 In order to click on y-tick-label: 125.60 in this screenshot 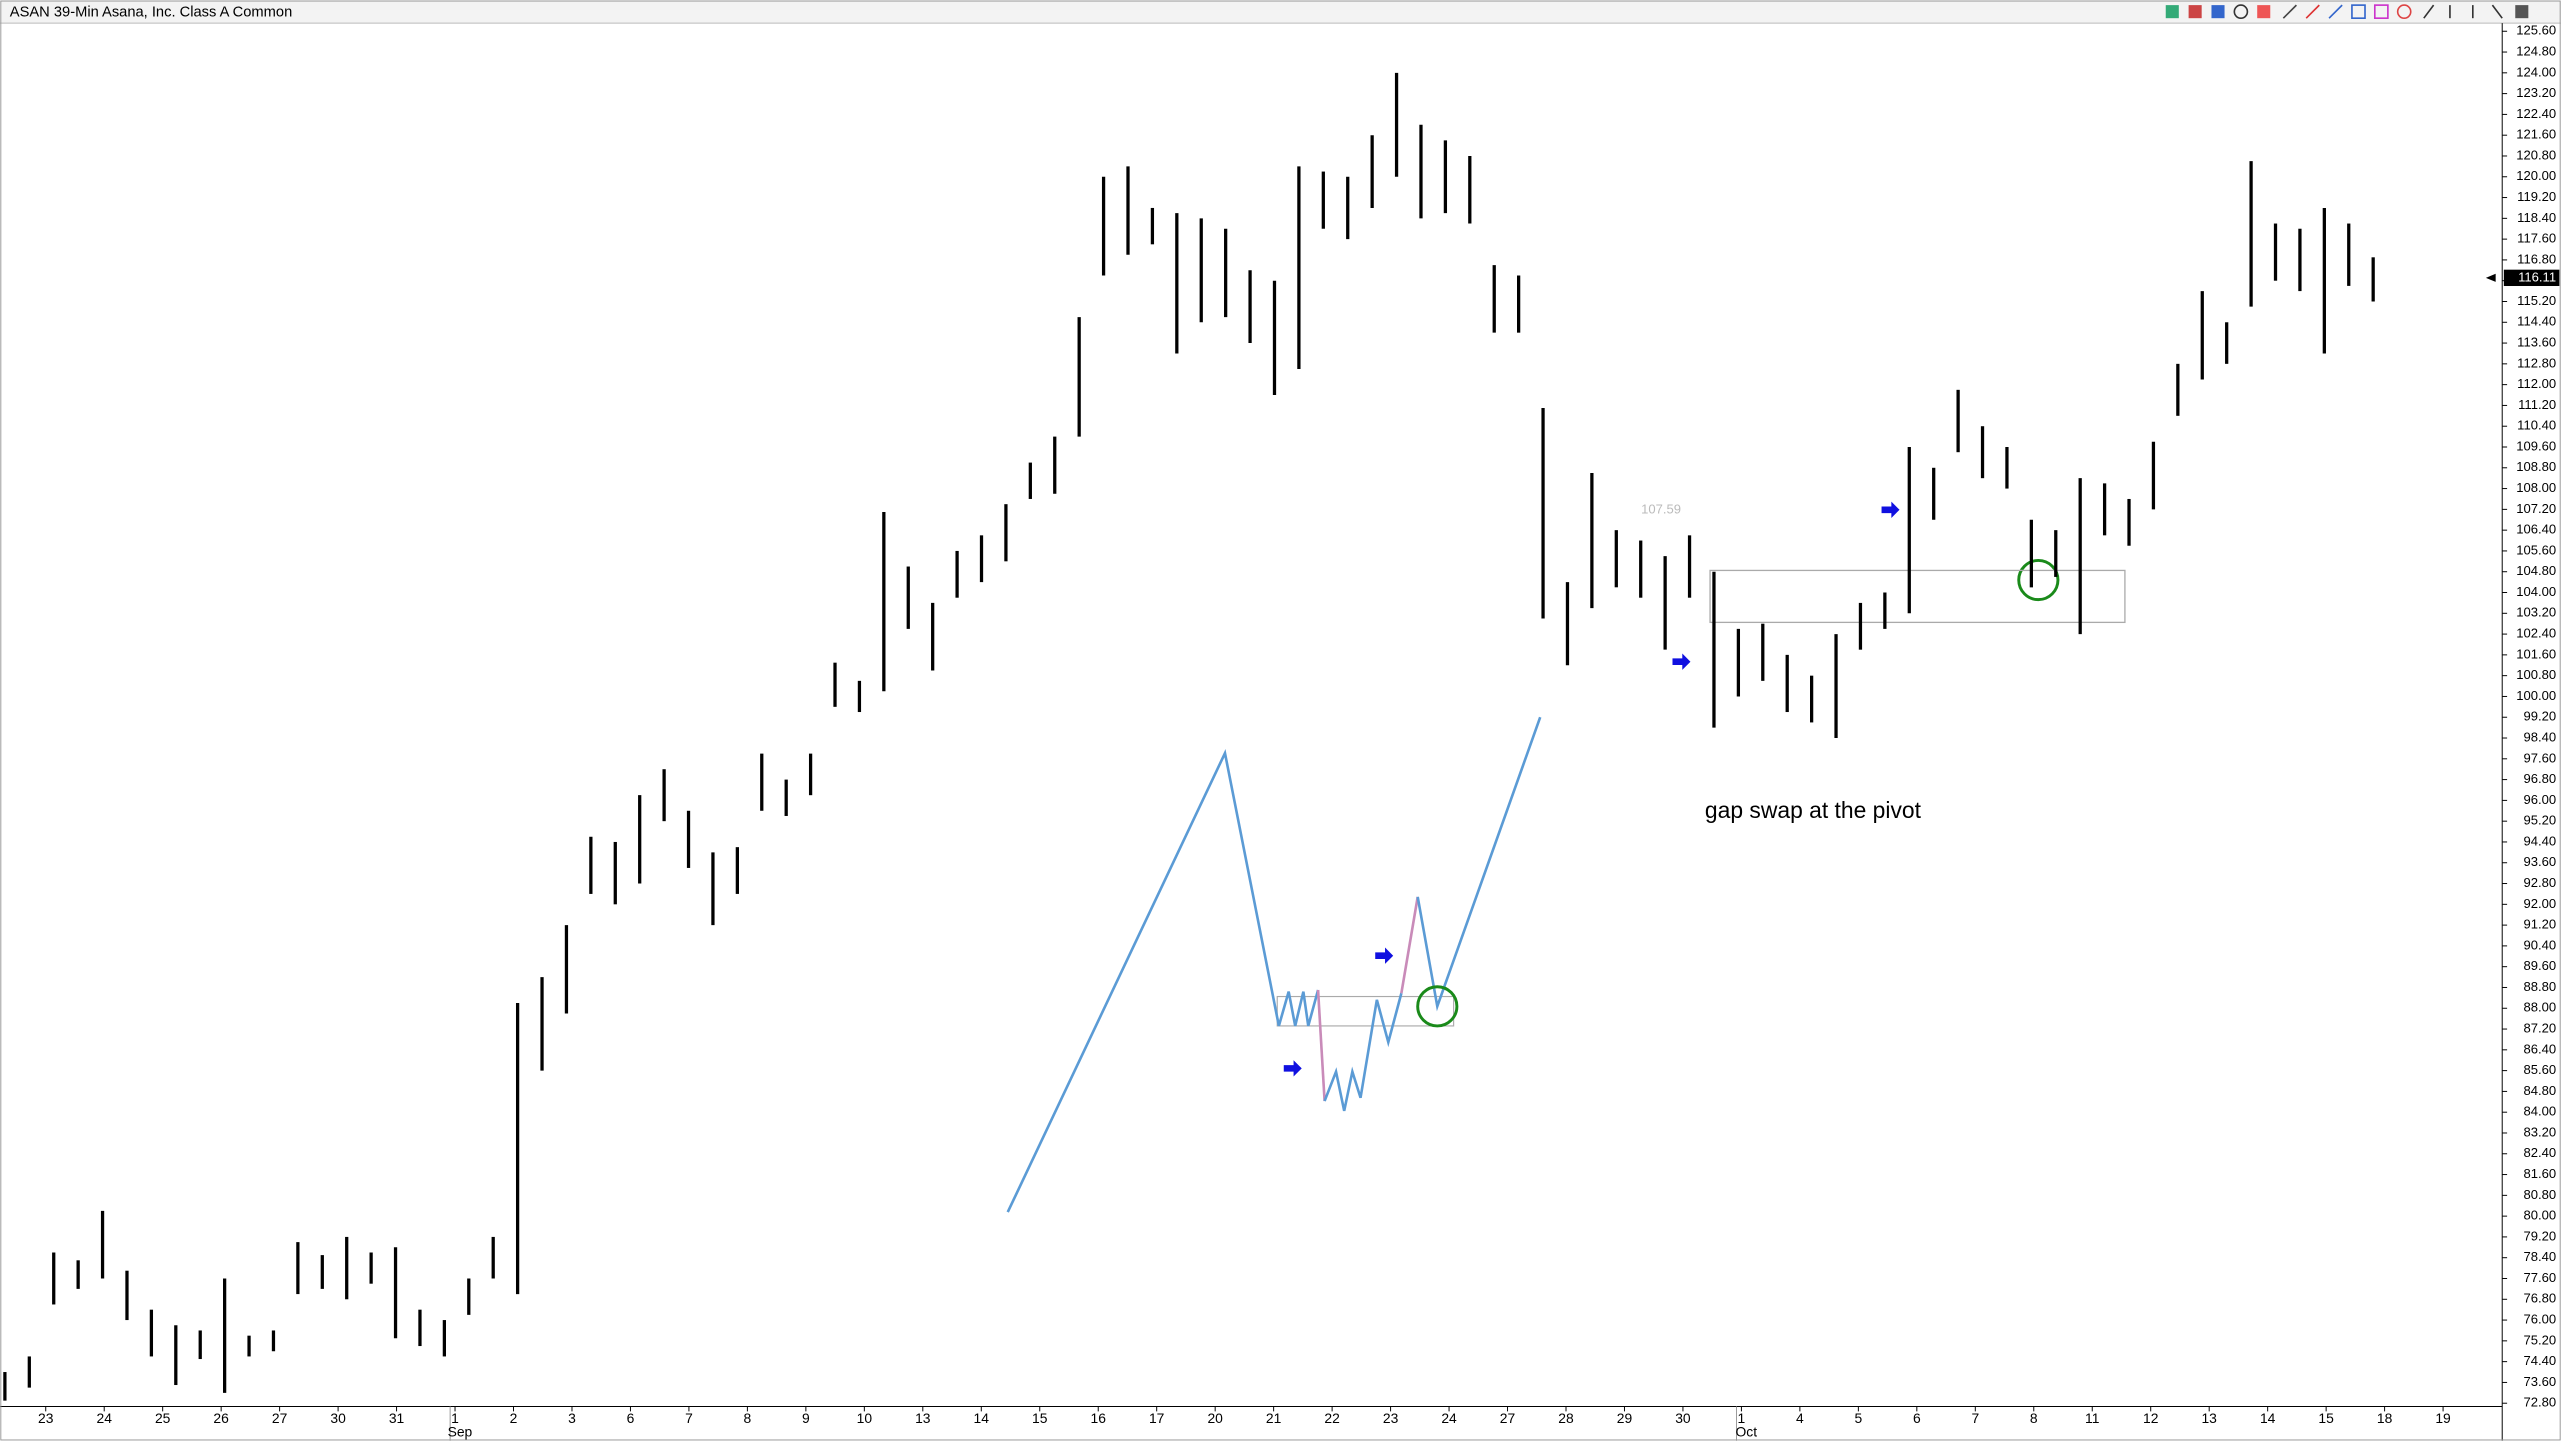, I will do `click(2536, 30)`.